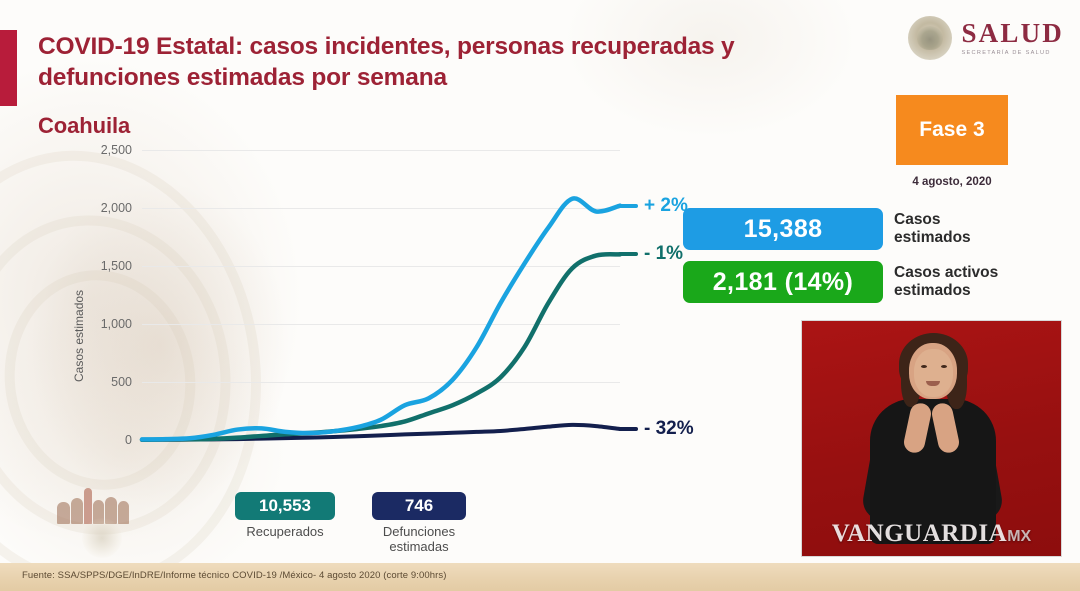  I want to click on chart-y-tick: 2,500, so click(116, 150).